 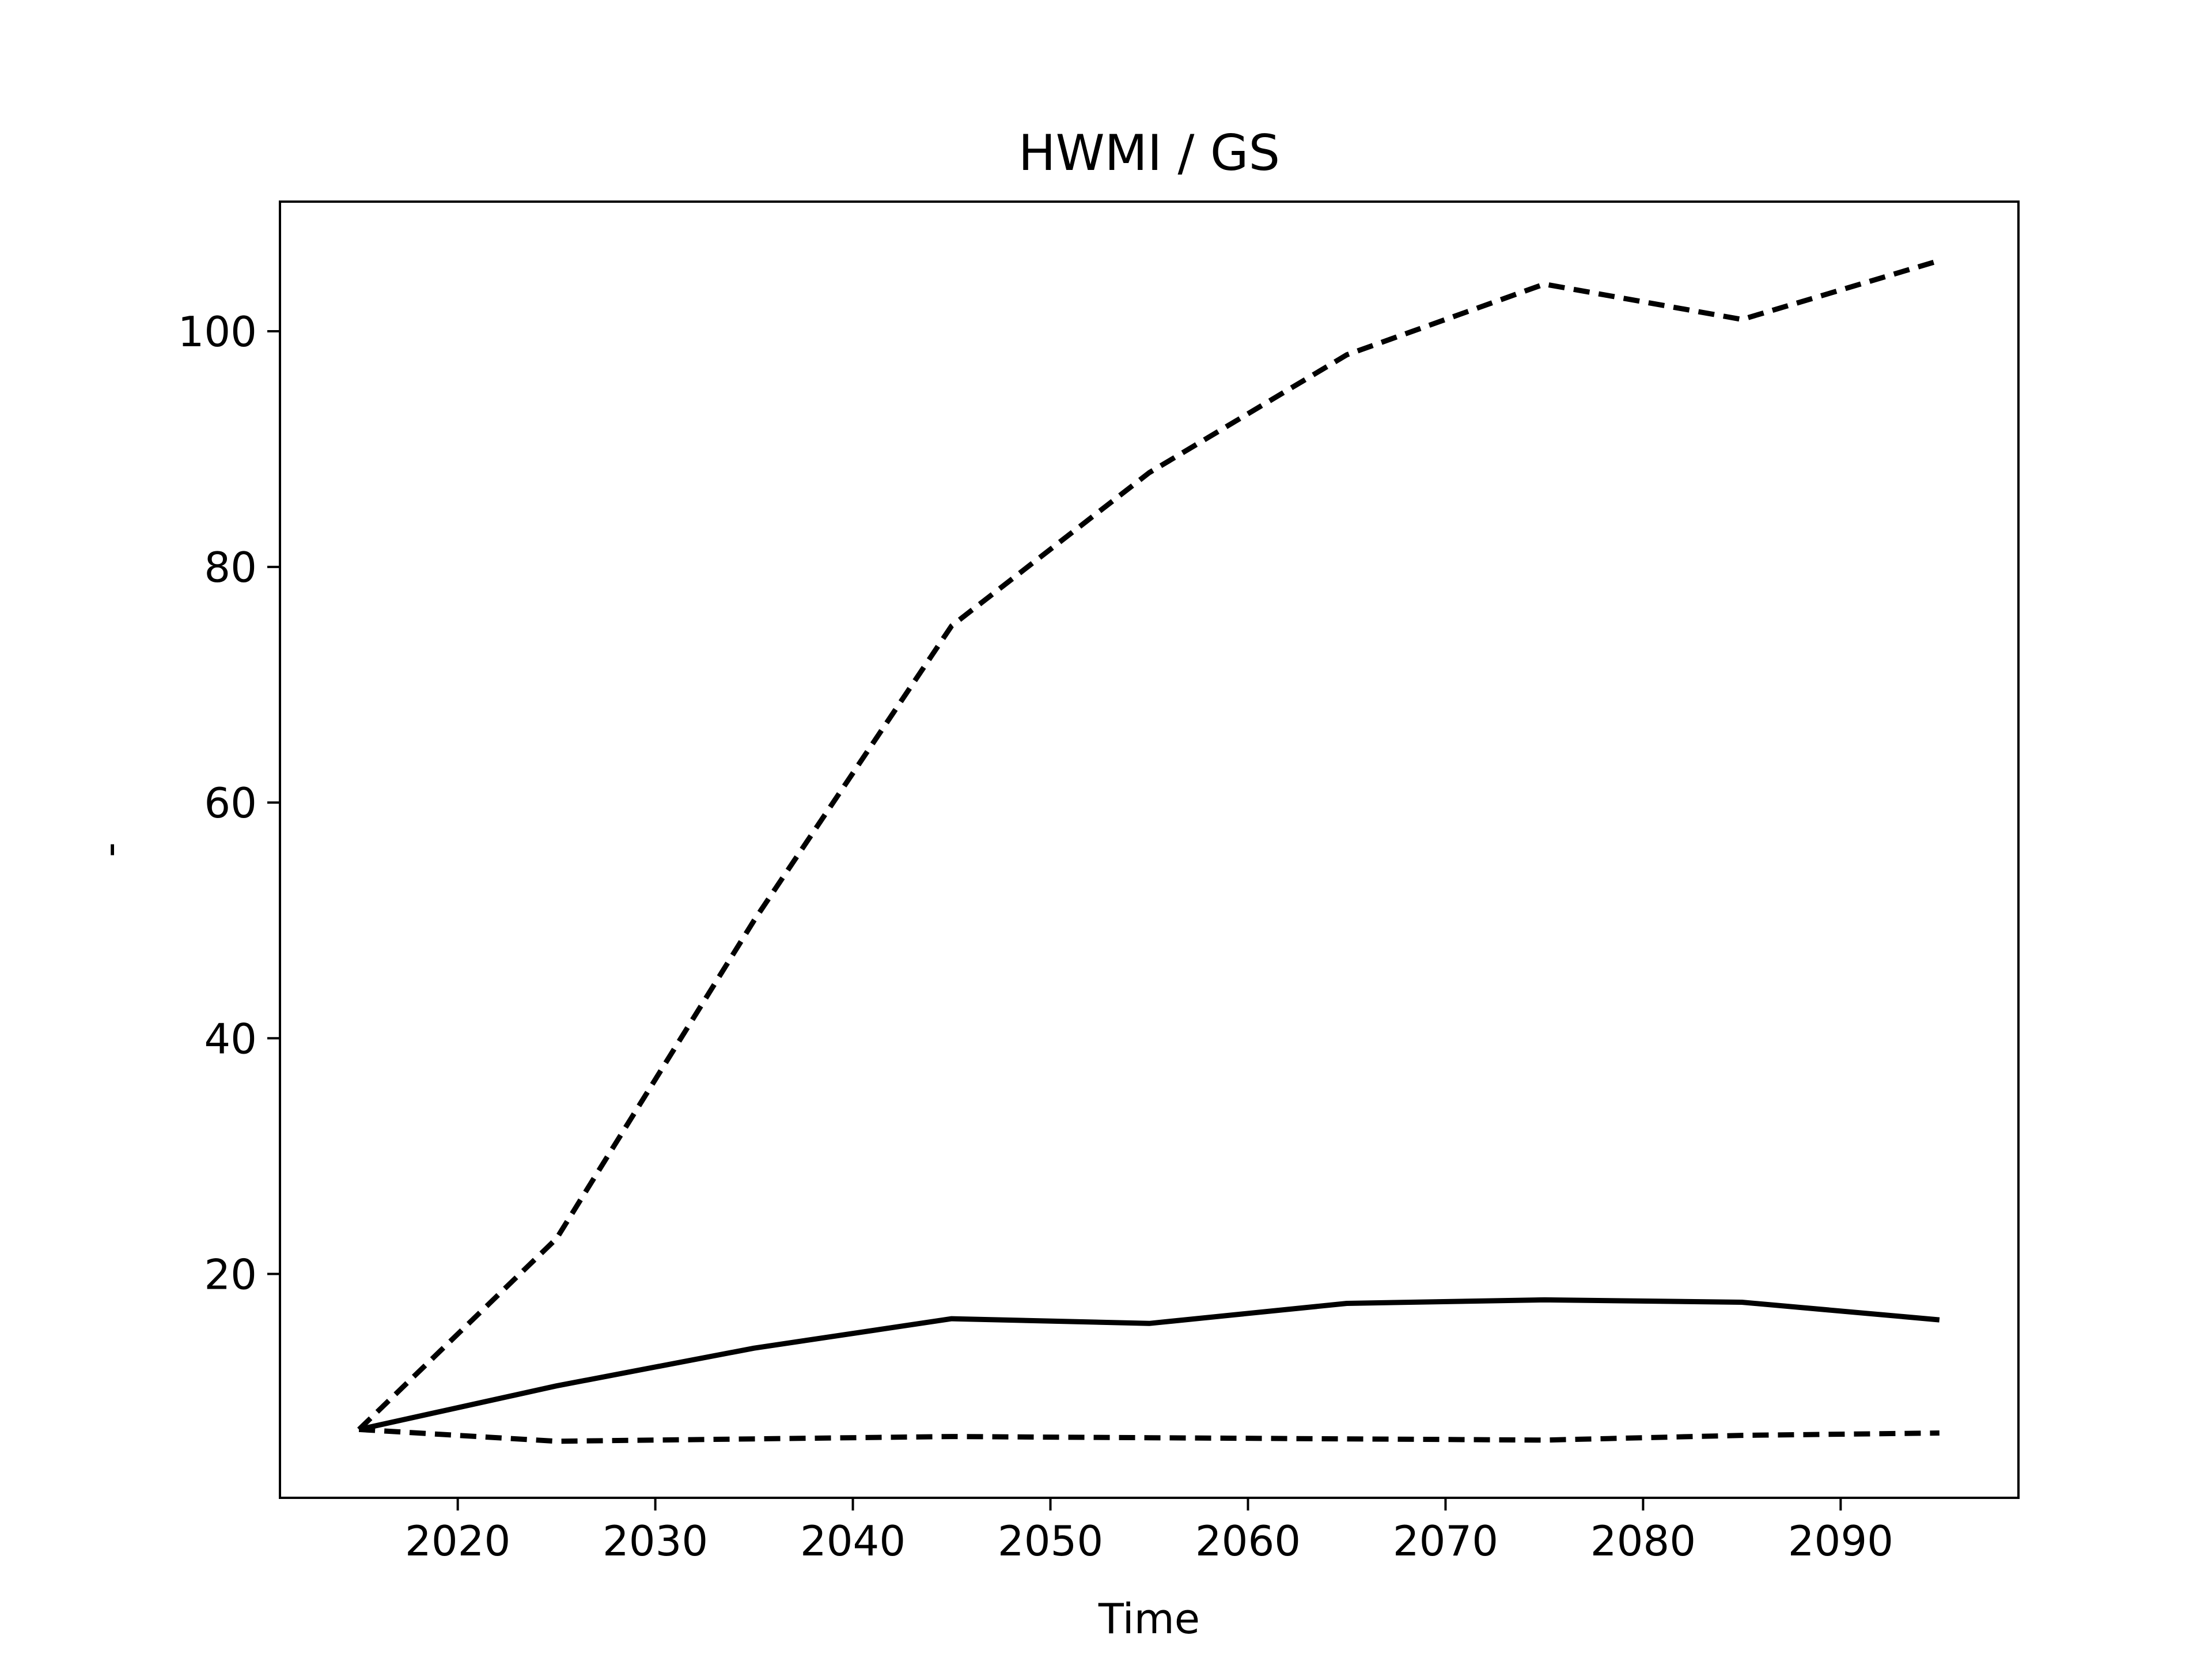 What do you see at coordinates (230, 1274) in the screenshot?
I see `y-tick-label: 20` at bounding box center [230, 1274].